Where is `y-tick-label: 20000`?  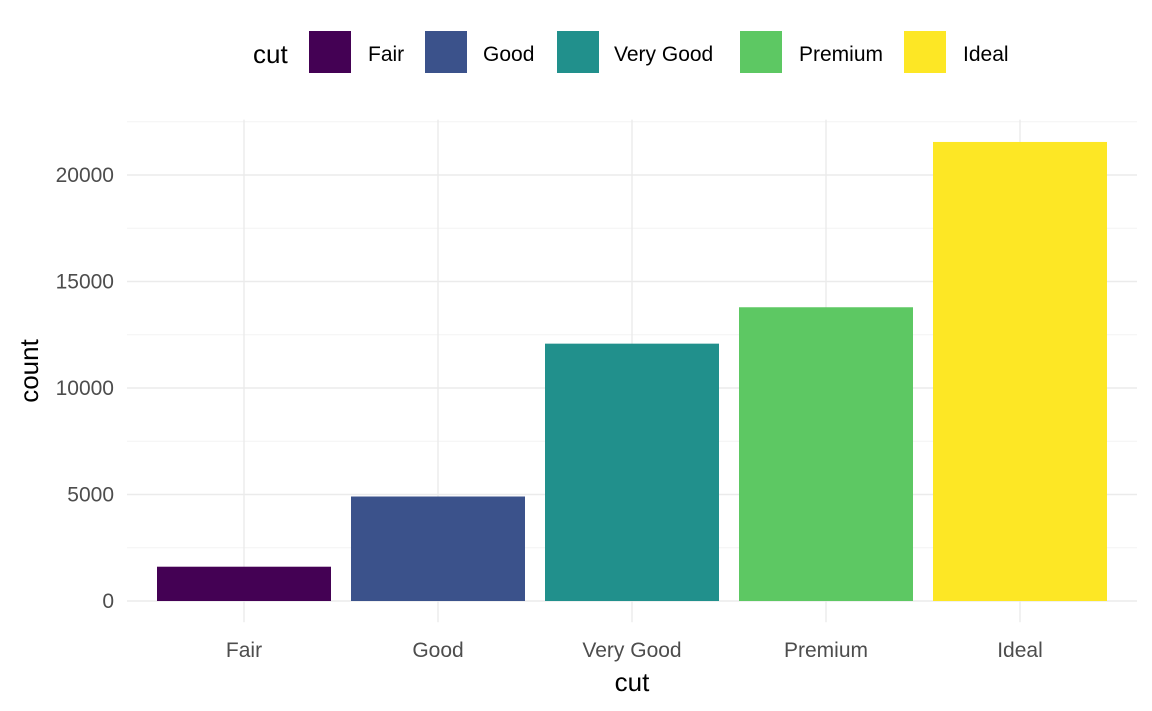
y-tick-label: 20000 is located at coordinates (85, 175).